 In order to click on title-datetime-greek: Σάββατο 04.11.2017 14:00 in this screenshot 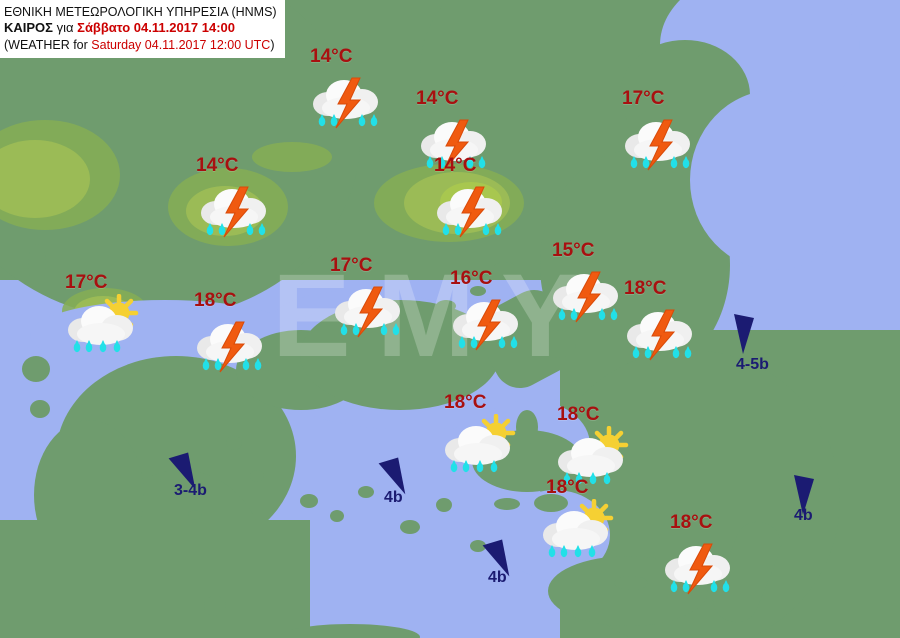, I will do `click(156, 27)`.